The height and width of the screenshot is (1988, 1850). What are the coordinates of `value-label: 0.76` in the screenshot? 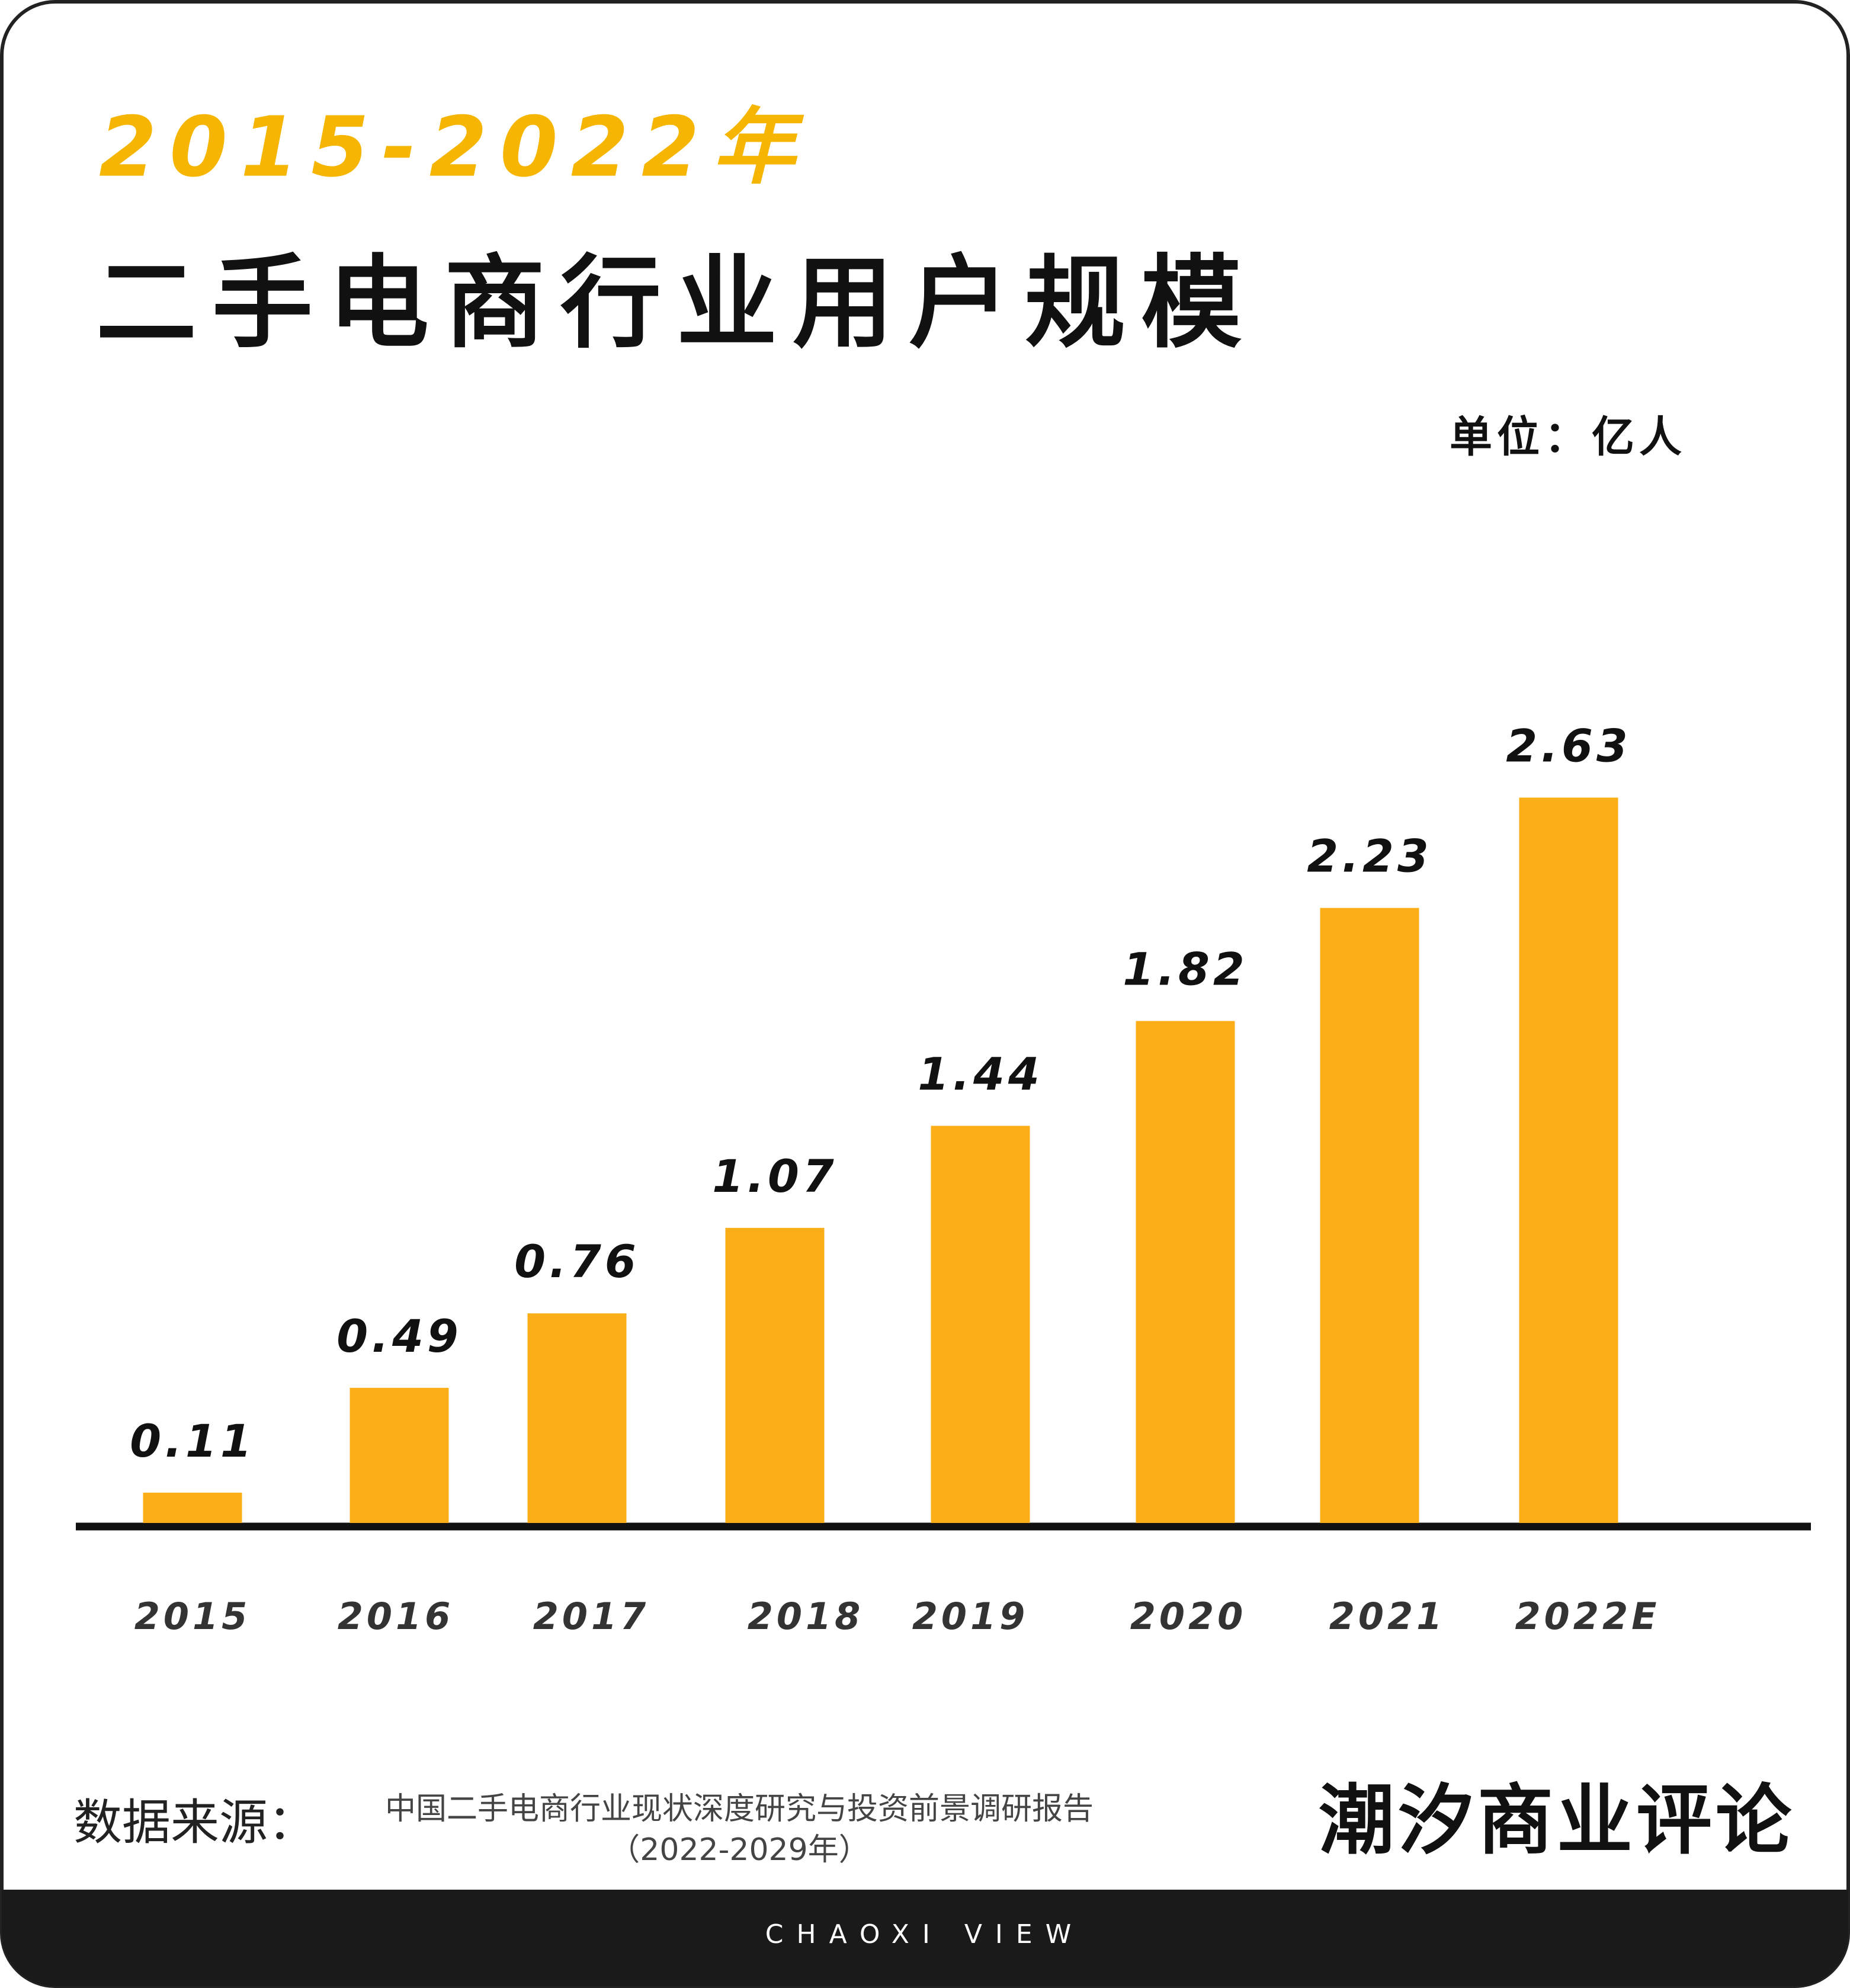 It's located at (577, 1261).